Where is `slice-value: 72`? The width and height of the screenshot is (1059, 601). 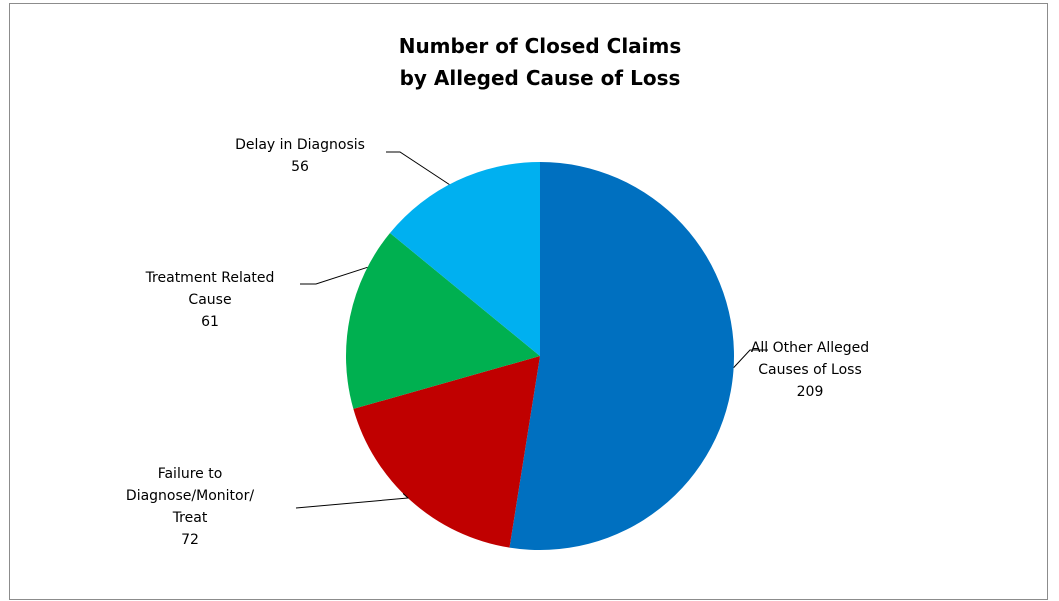 slice-value: 72 is located at coordinates (190, 540).